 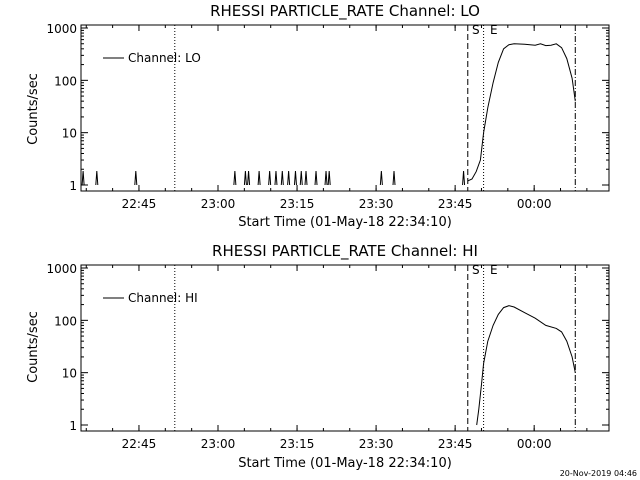 I want to click on flag-e-lo: E, so click(x=494, y=30).